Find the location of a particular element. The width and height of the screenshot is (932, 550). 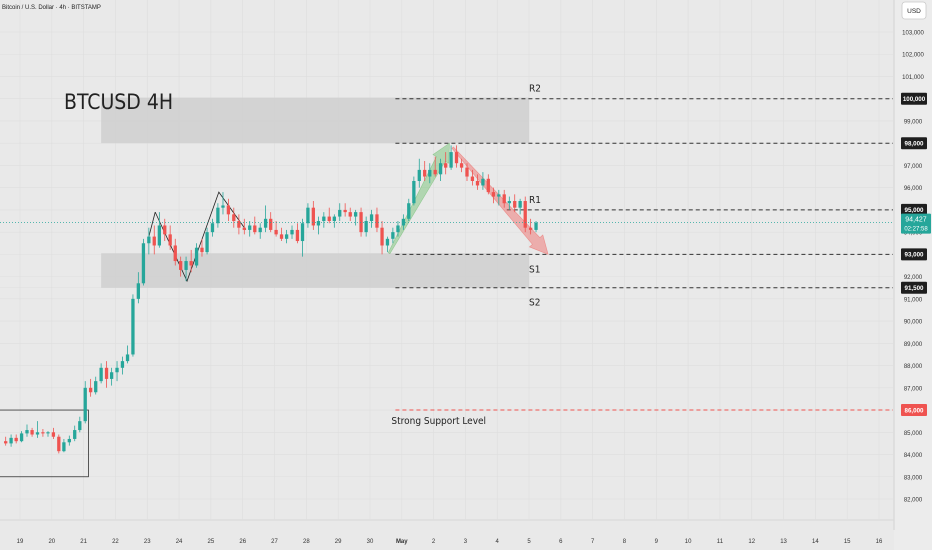

time-tick-label: 10 is located at coordinates (688, 542).